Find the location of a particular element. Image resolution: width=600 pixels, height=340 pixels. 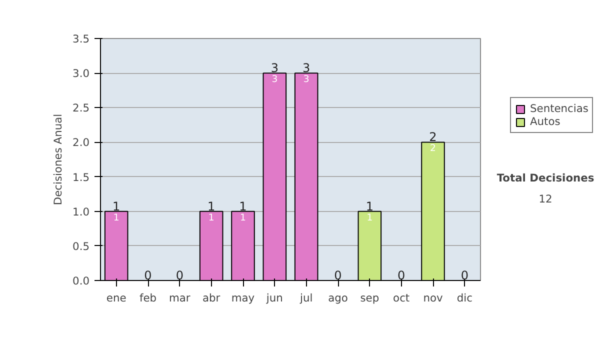

x-tick-label: oct is located at coordinates (401, 298).